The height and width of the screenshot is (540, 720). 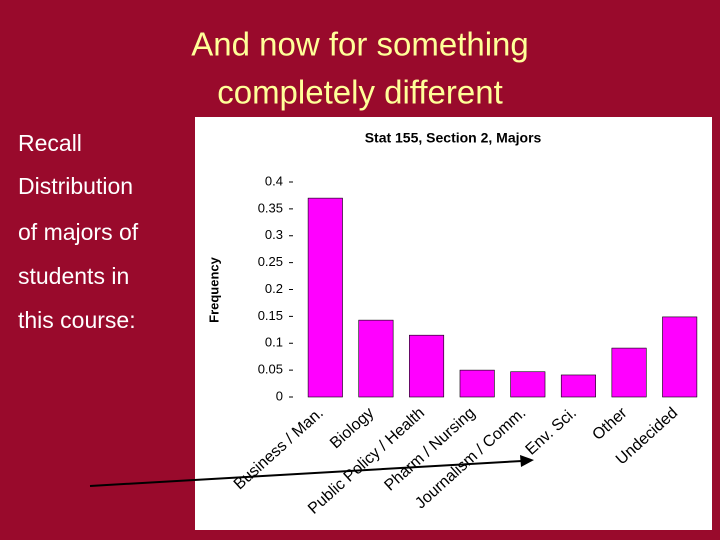 I want to click on y-tick-label: 0.25, so click(x=270, y=261).